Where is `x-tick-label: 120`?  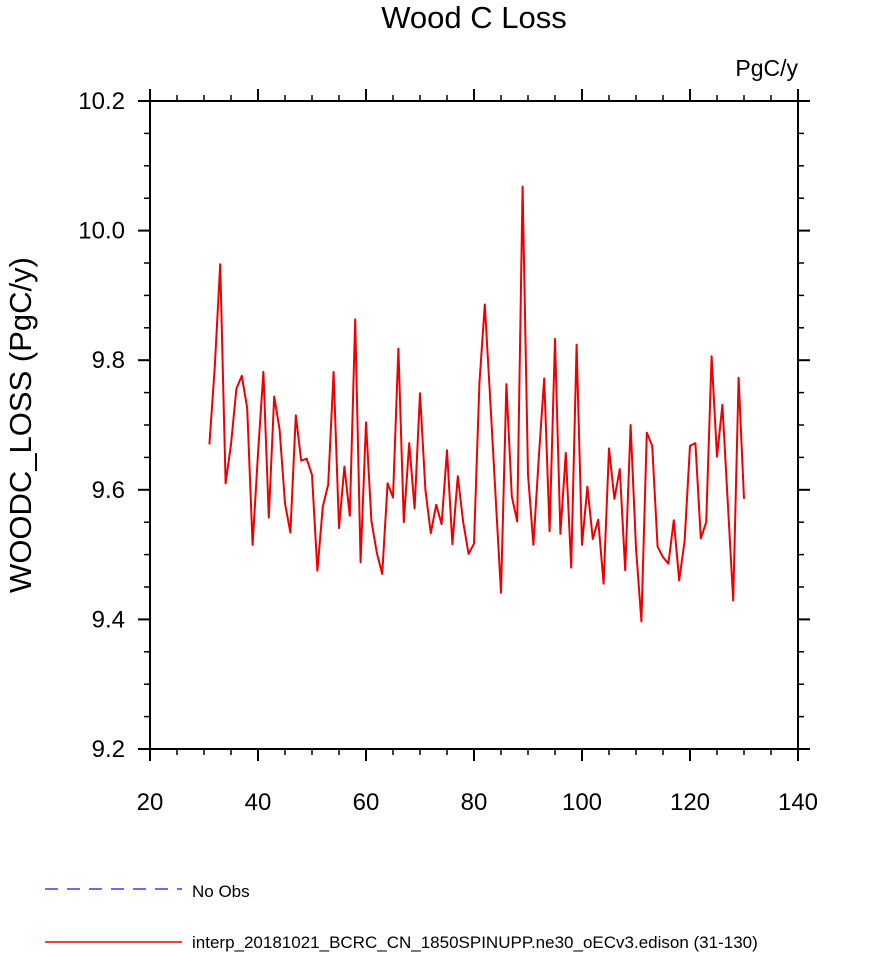 x-tick-label: 120 is located at coordinates (690, 802).